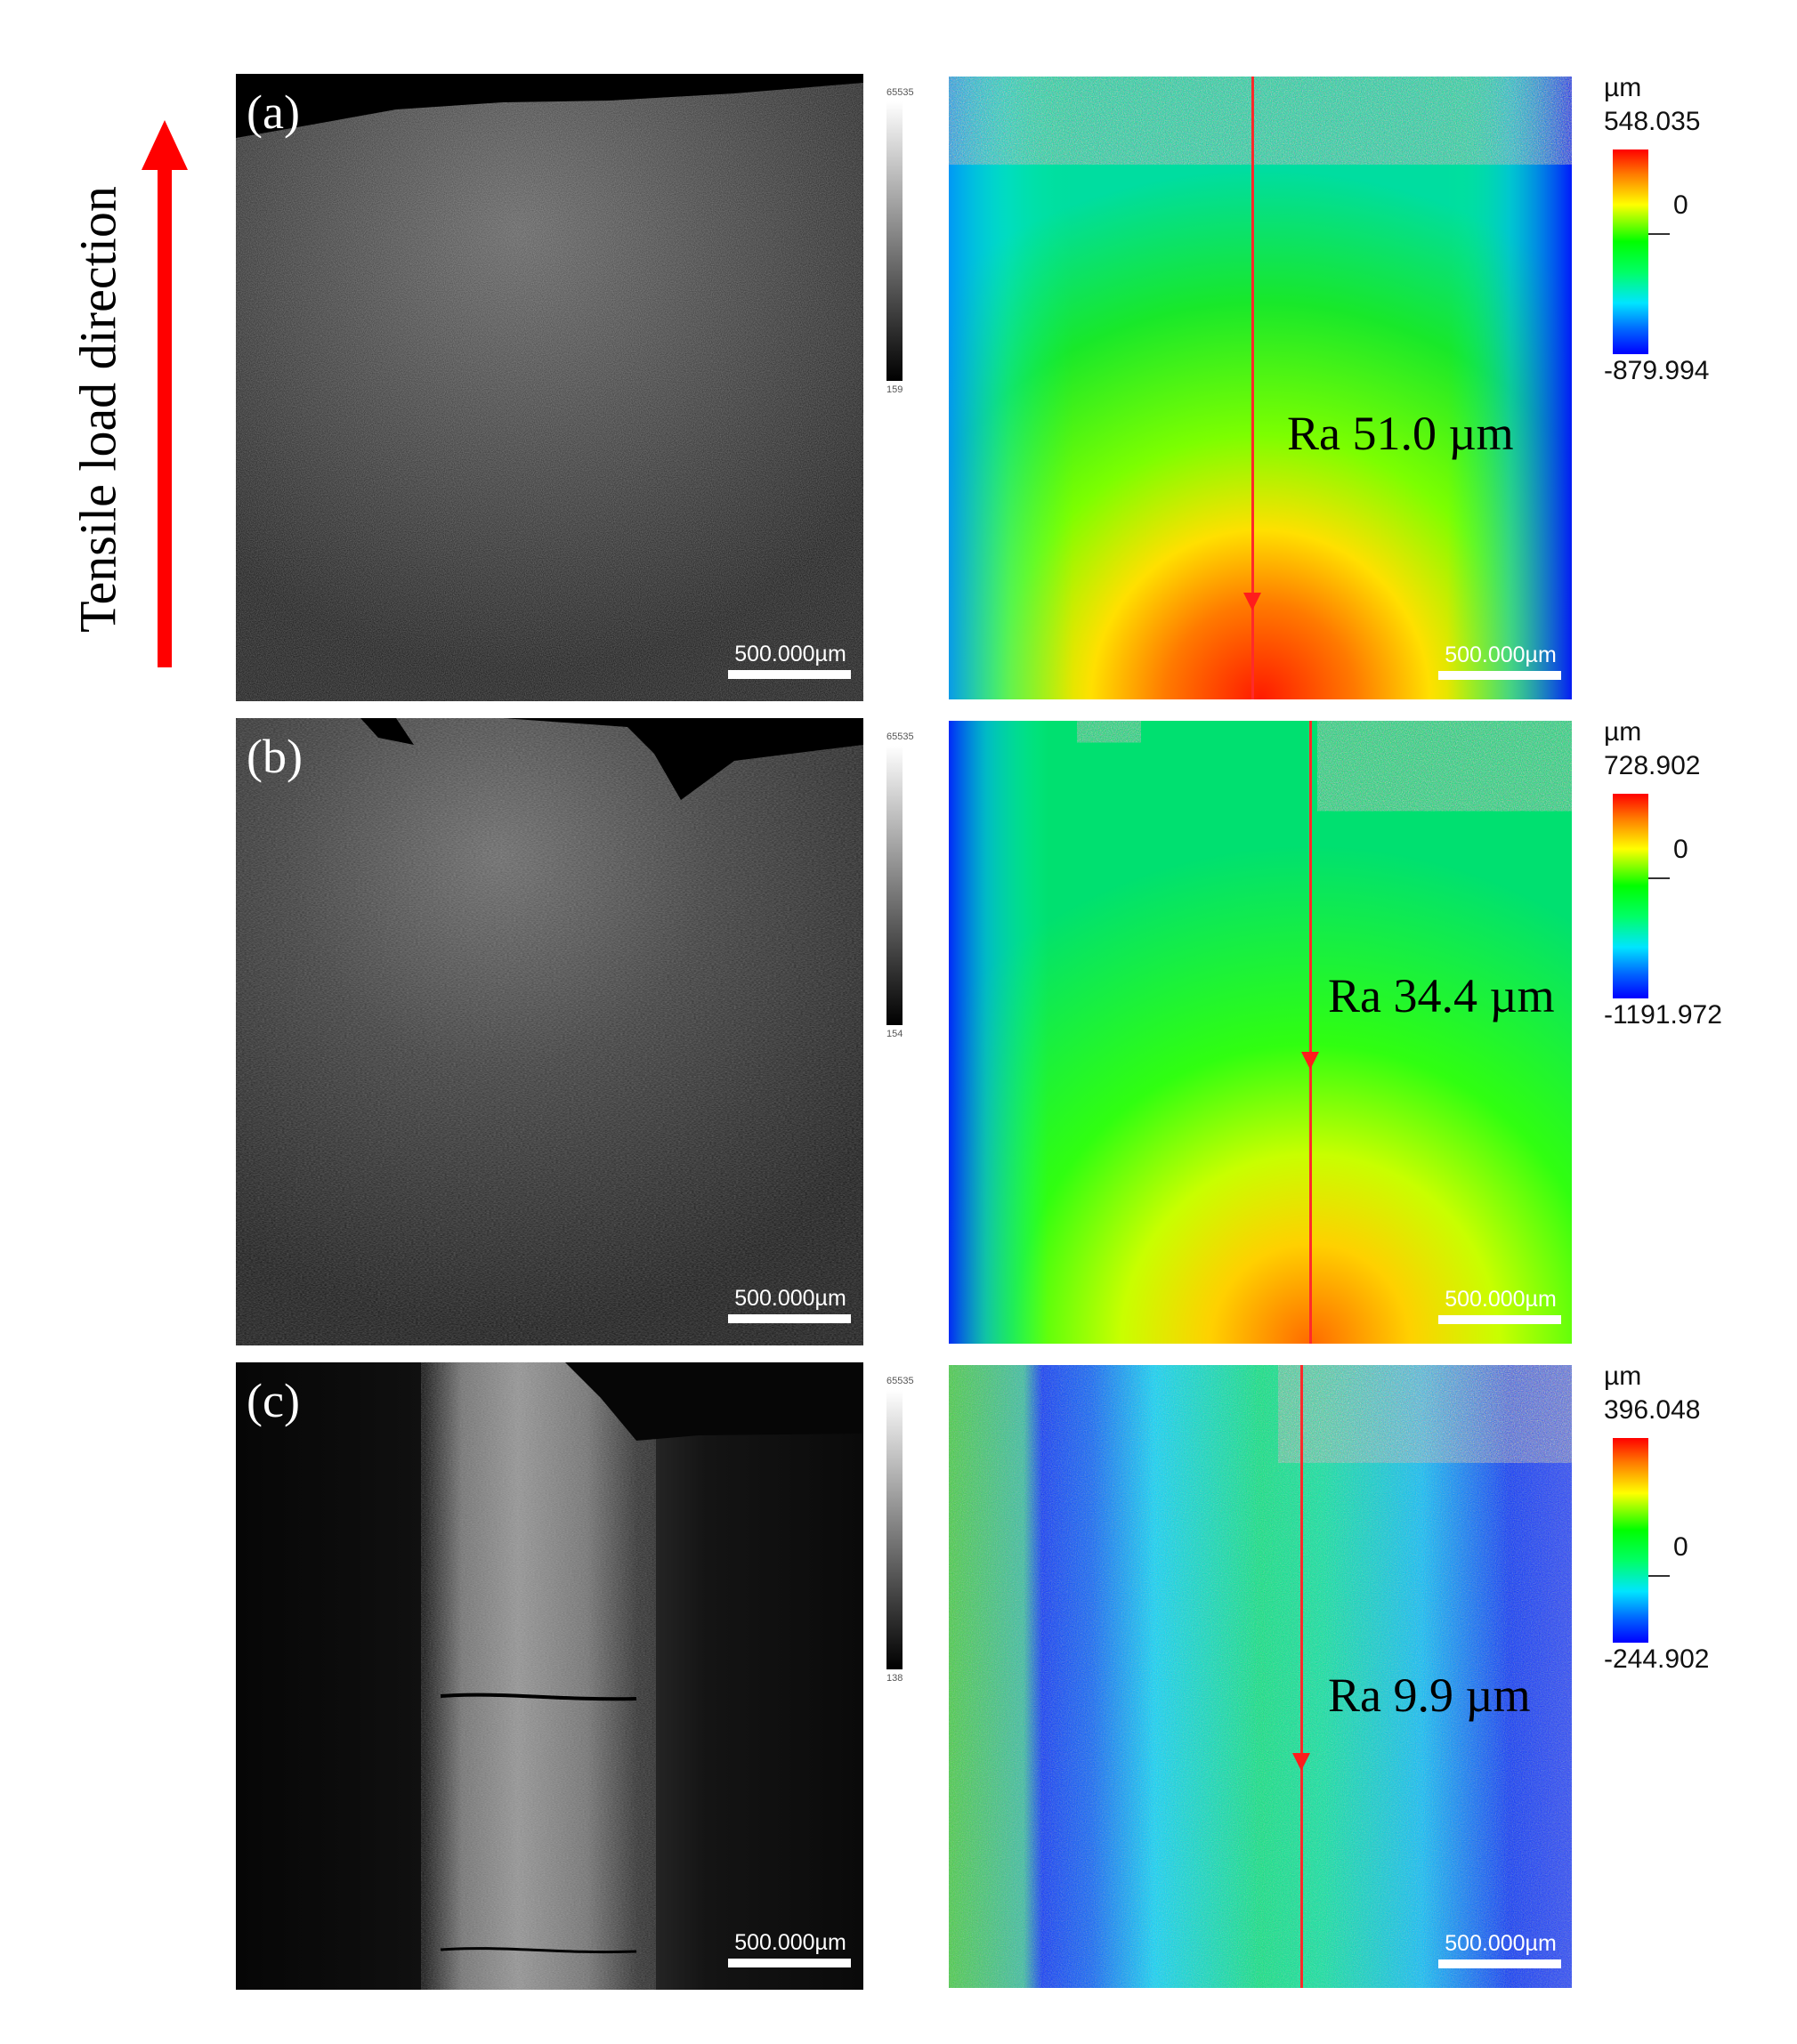 This screenshot has width=1797, height=2044. Describe the element at coordinates (1680, 849) in the screenshot. I see `legend-zero-b: 0` at that location.